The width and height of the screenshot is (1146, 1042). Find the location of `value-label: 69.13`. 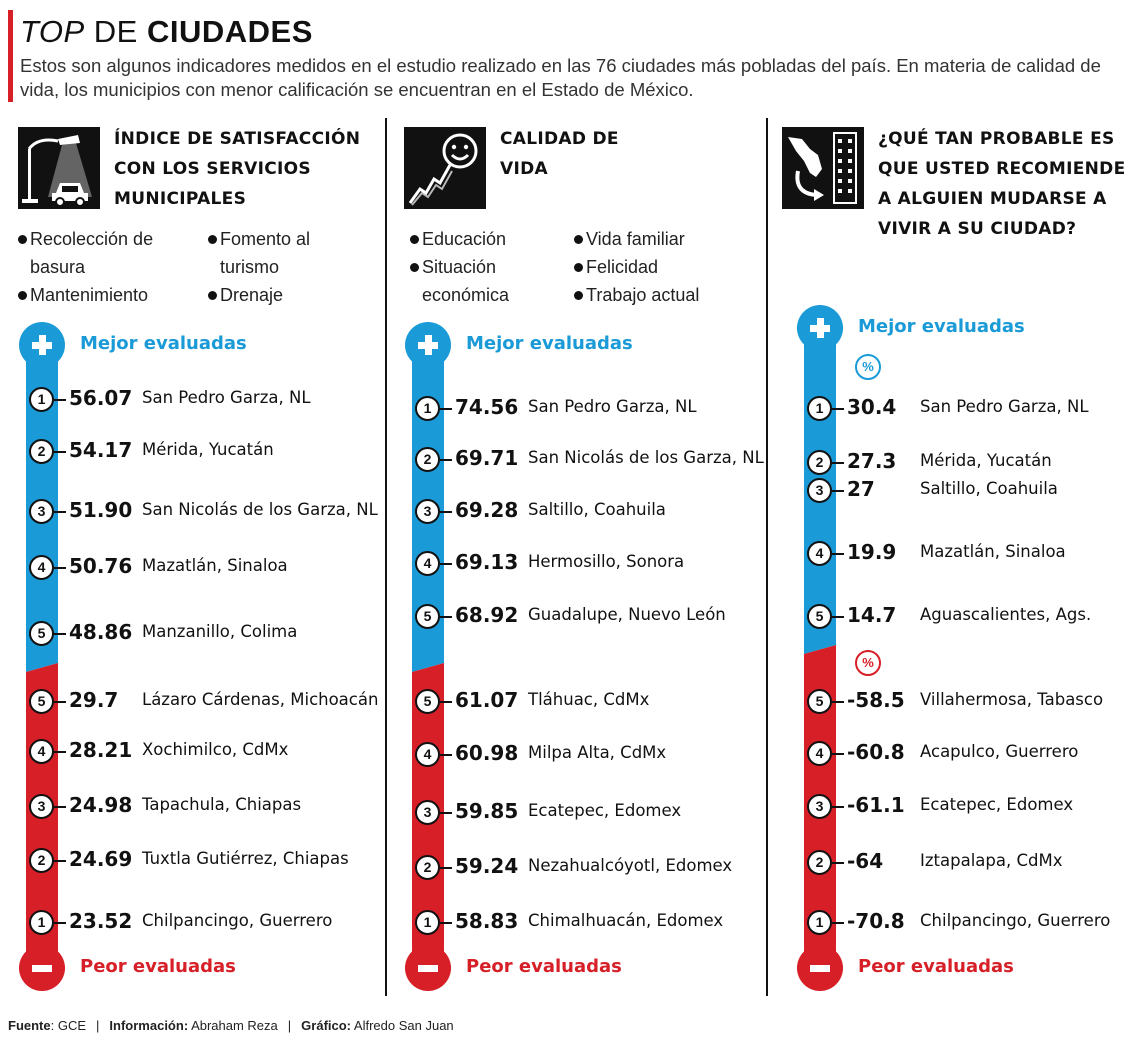

value-label: 69.13 is located at coordinates (487, 562).